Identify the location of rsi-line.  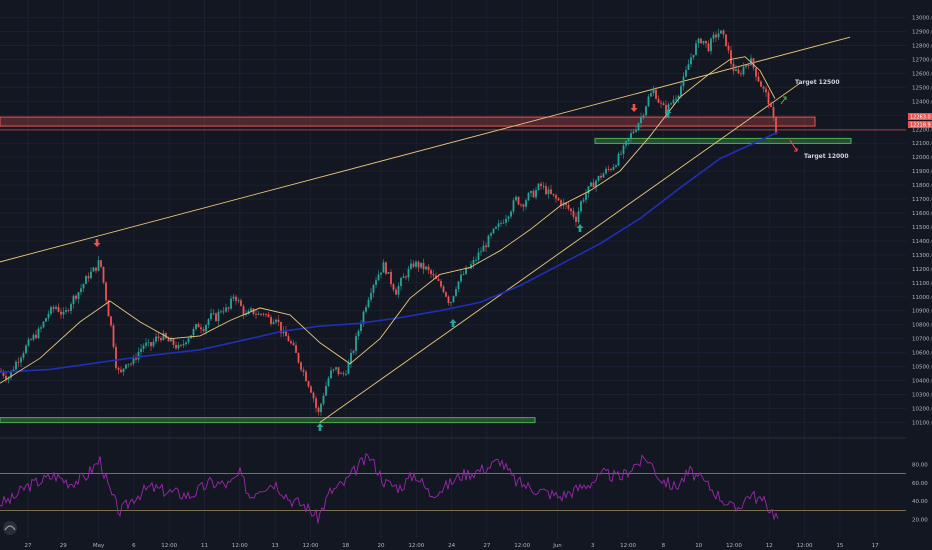
(389, 488).